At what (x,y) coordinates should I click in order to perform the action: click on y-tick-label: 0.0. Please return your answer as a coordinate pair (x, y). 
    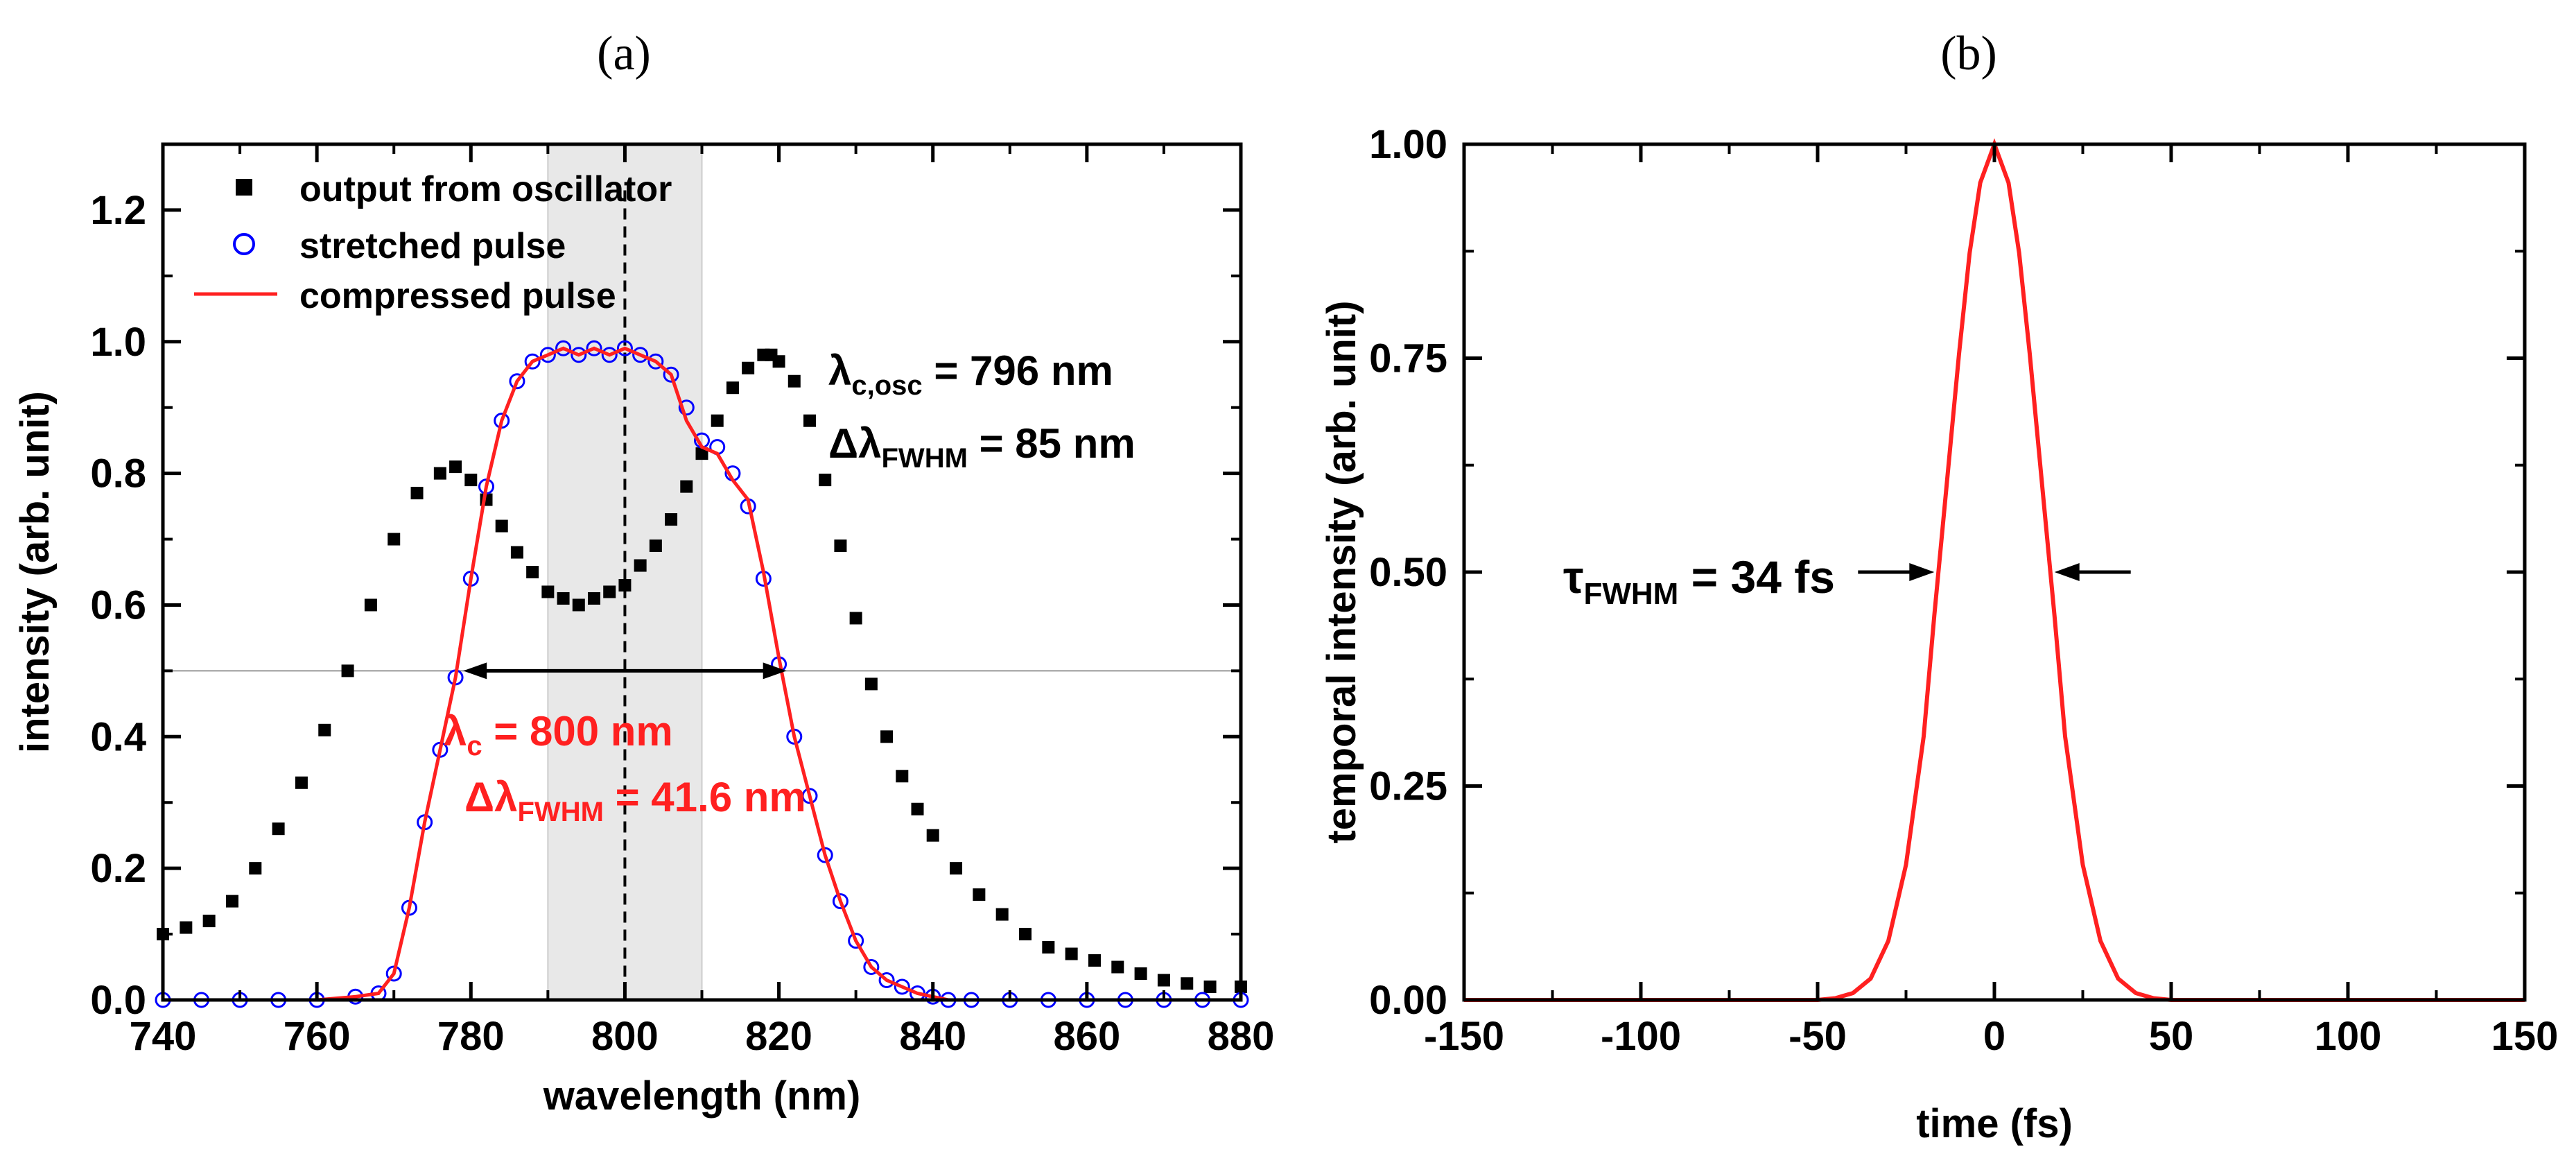
    Looking at the image, I should click on (118, 1000).